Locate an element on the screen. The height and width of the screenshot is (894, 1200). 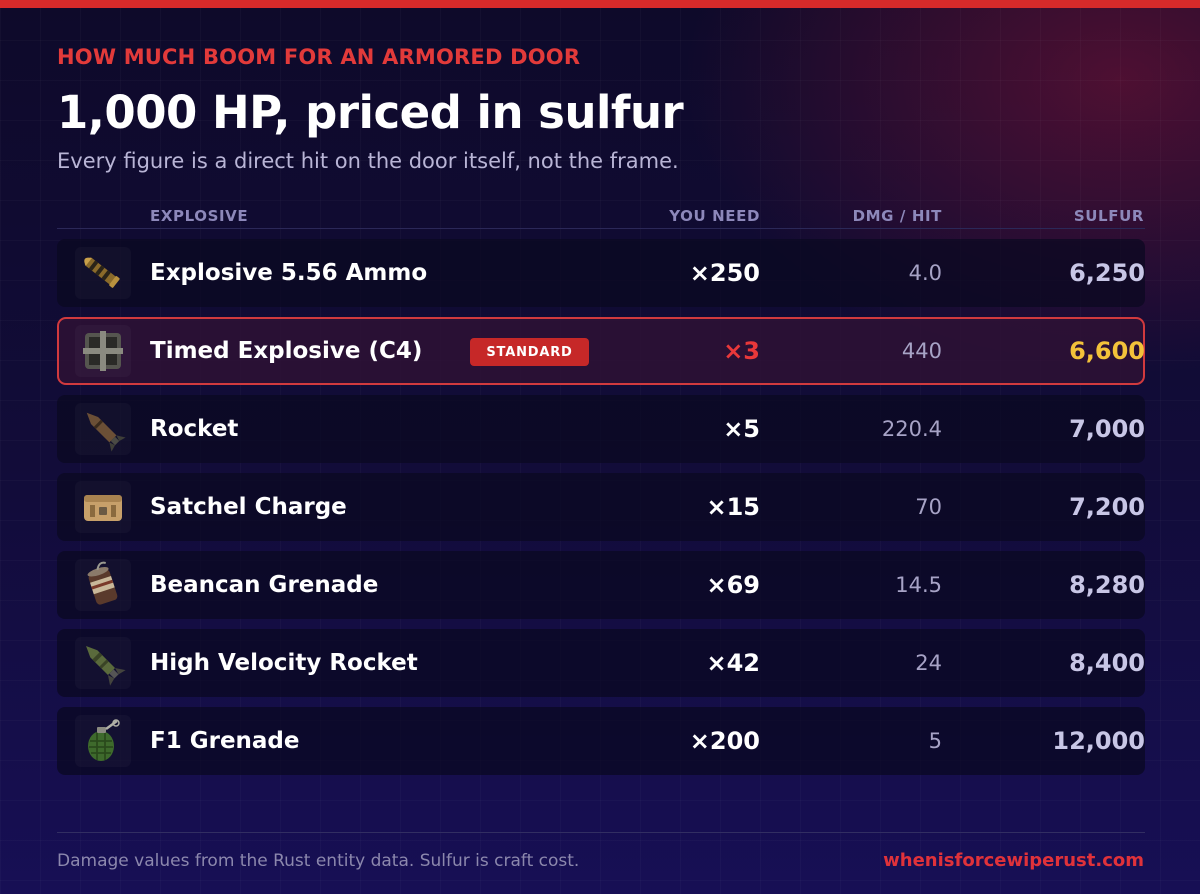
explosive-name: Satchel Charge is located at coordinates (248, 507).